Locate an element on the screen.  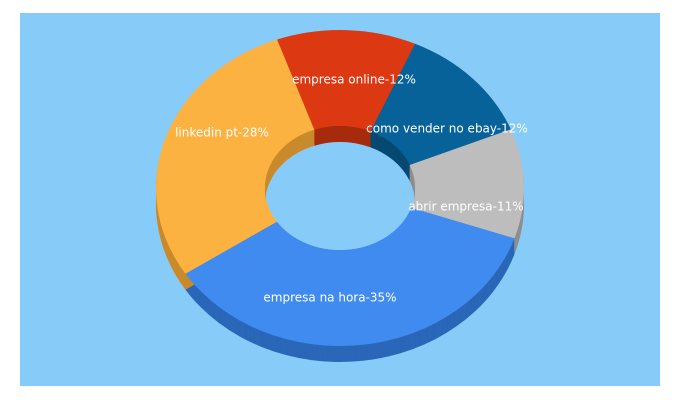
slice-inner-wall-linkedin-pt is located at coordinates (290, 166).